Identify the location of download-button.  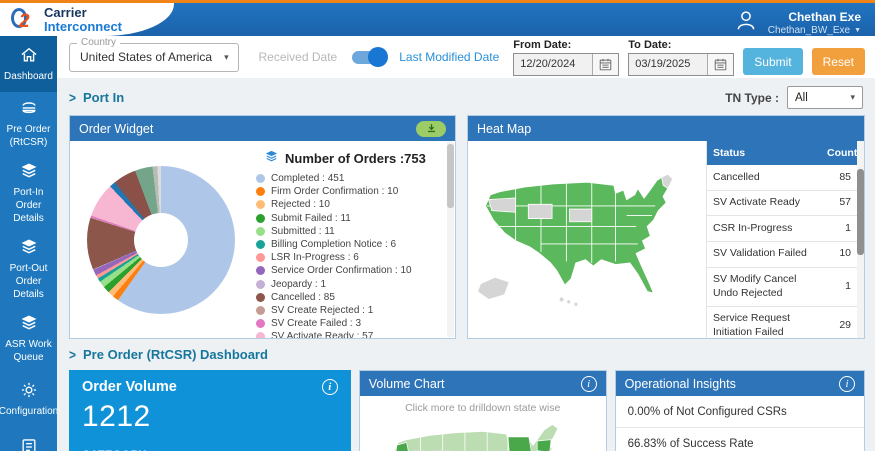
(431, 128).